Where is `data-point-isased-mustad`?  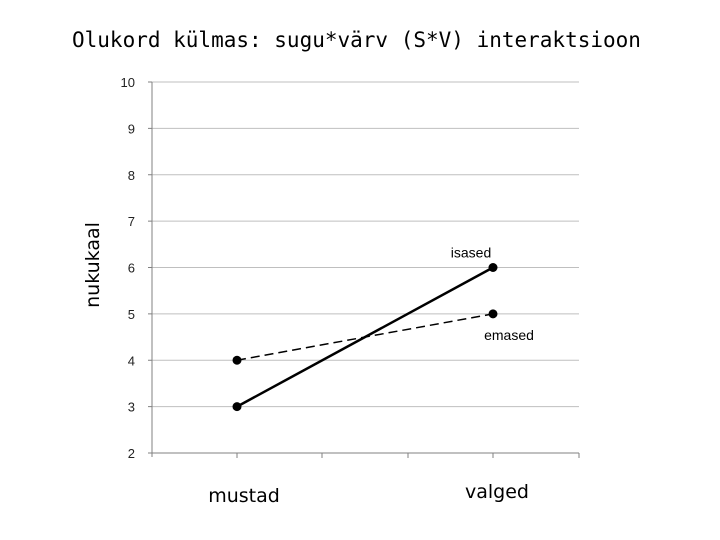
data-point-isased-mustad is located at coordinates (237, 407).